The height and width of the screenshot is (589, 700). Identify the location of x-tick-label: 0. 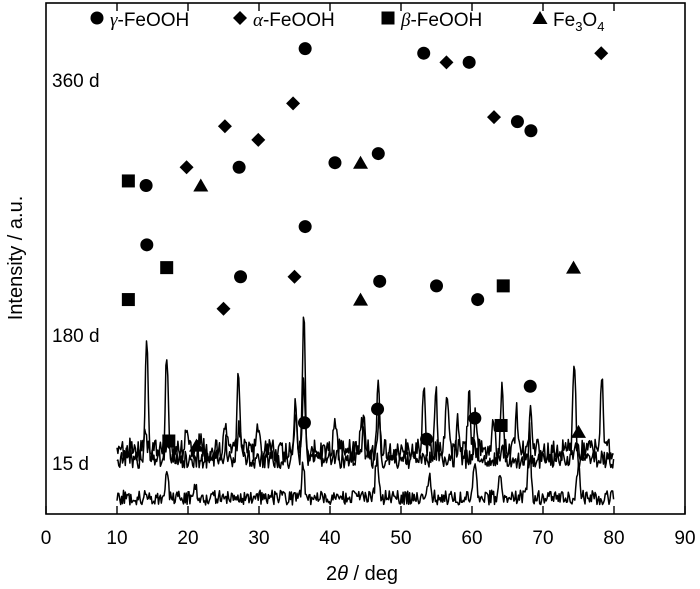
(46, 538).